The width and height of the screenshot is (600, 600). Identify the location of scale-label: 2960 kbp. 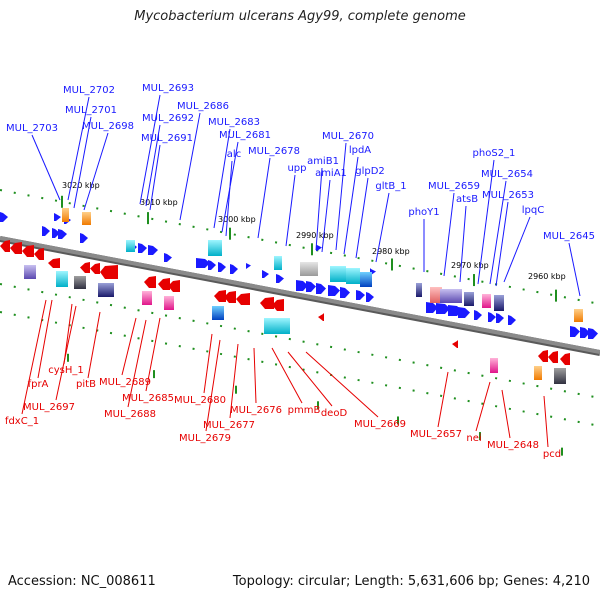
(547, 276).